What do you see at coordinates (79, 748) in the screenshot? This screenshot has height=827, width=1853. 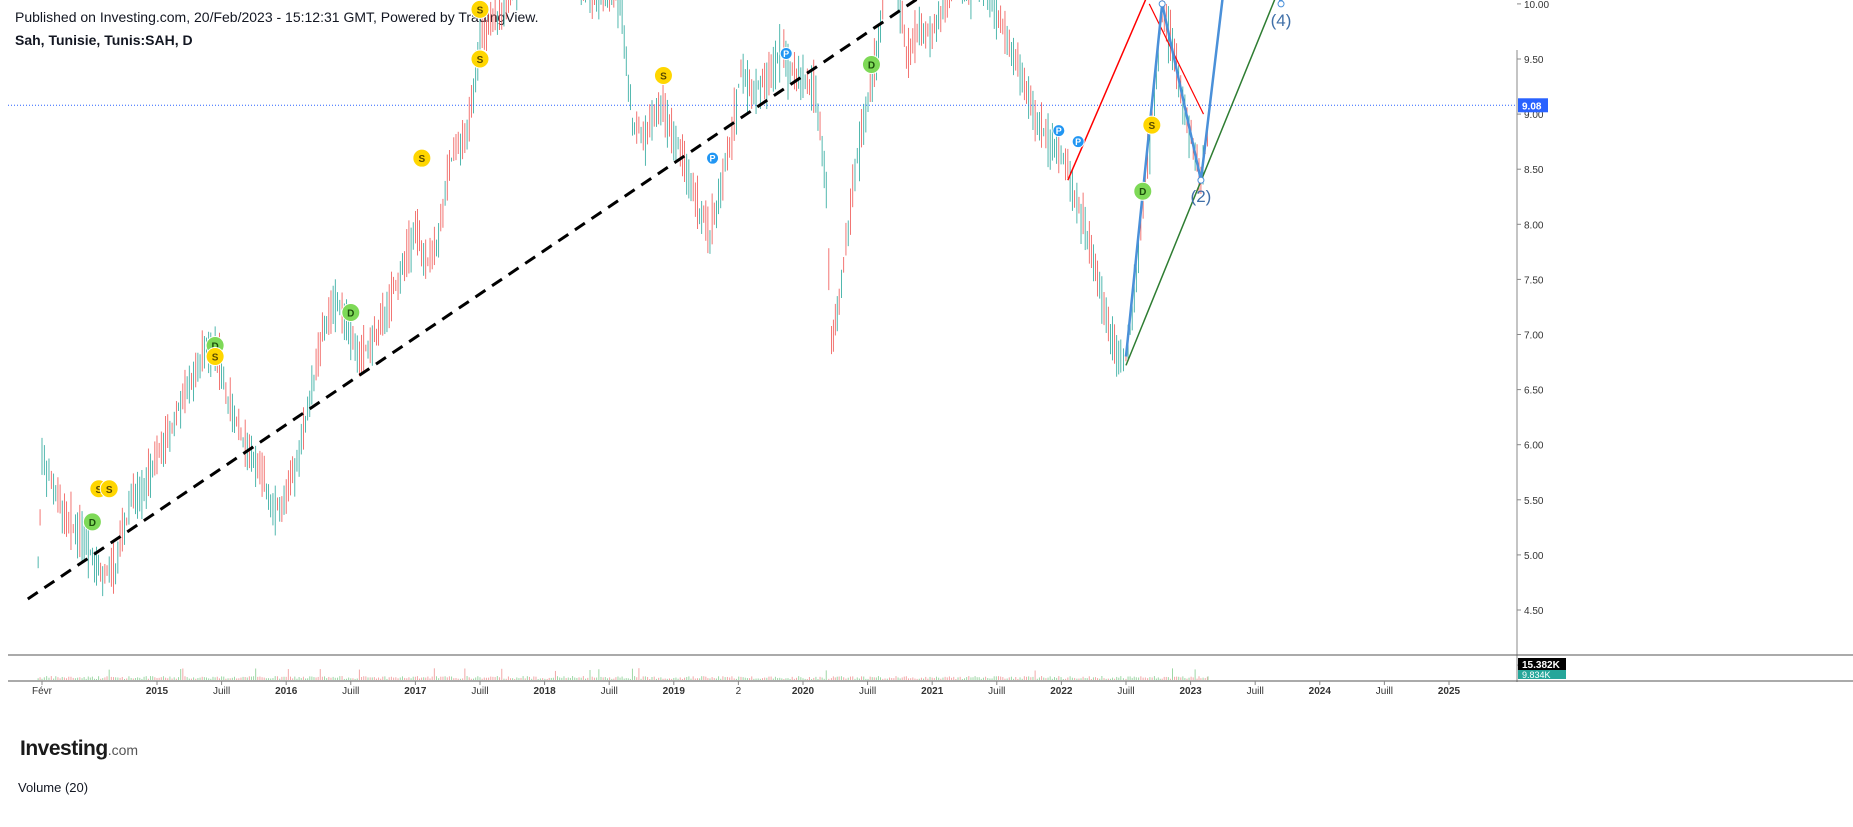 I see `investing-logo: Investing.com` at bounding box center [79, 748].